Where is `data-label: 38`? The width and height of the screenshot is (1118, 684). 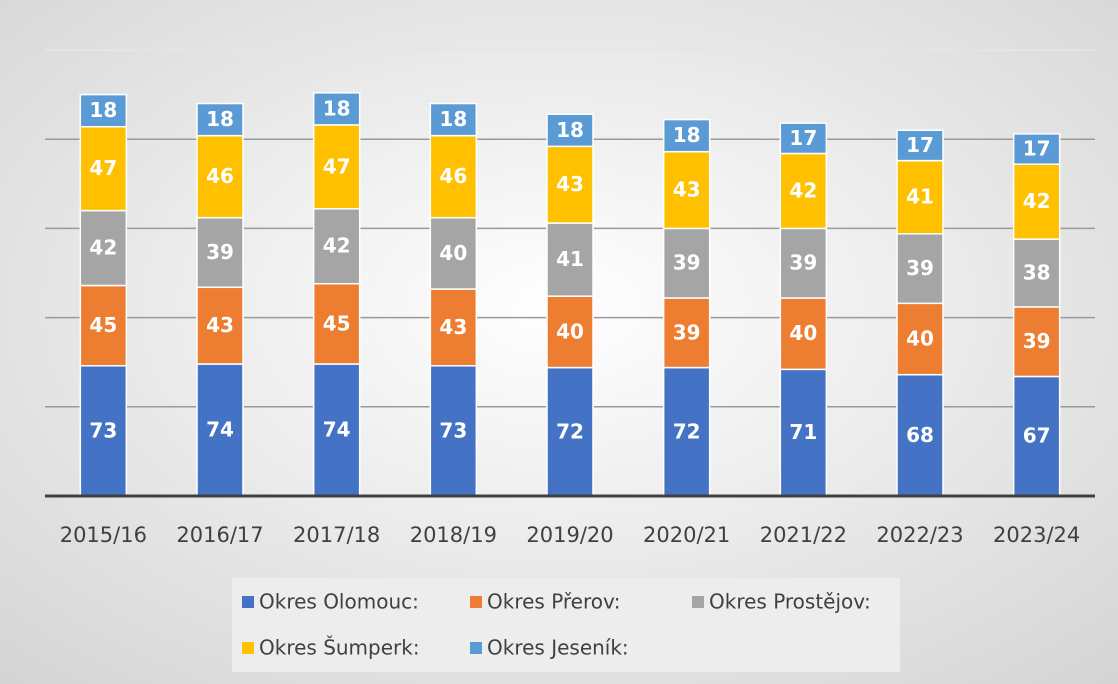
data-label: 38 is located at coordinates (1037, 273).